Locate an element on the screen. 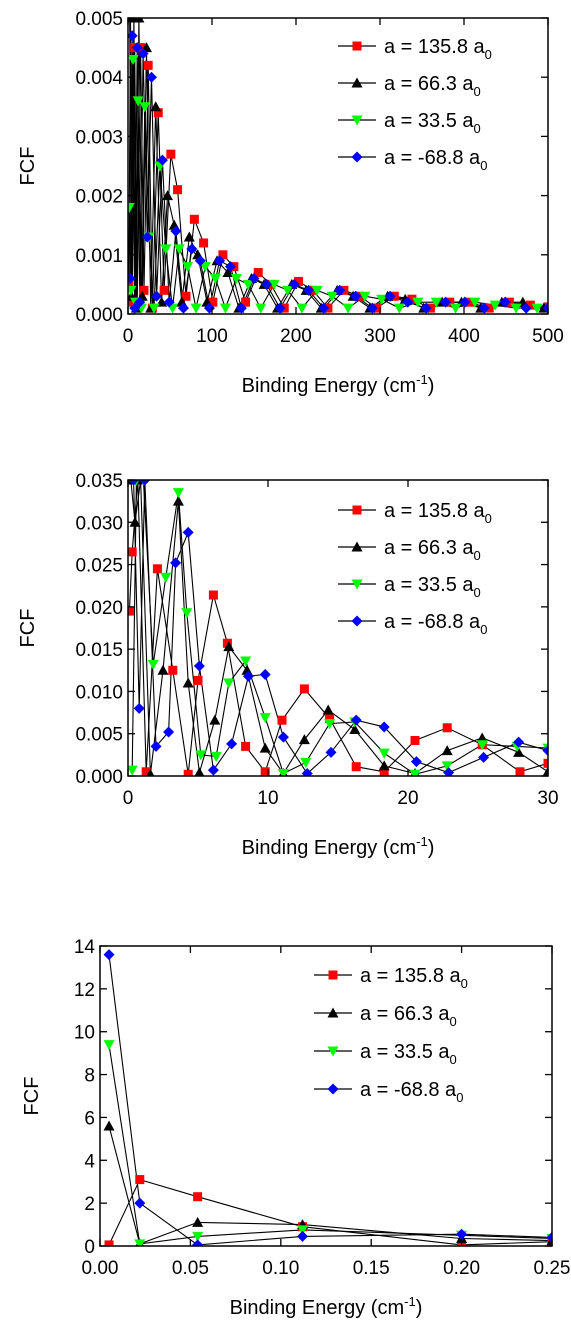 The width and height of the screenshot is (571, 1334). legend-label: a = 66.3 a0 is located at coordinates (432, 550).